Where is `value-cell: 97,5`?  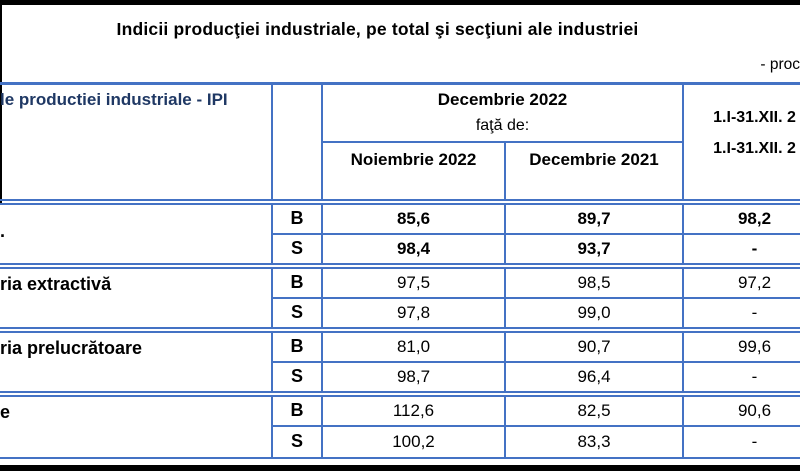
value-cell: 97,5 is located at coordinates (413, 280).